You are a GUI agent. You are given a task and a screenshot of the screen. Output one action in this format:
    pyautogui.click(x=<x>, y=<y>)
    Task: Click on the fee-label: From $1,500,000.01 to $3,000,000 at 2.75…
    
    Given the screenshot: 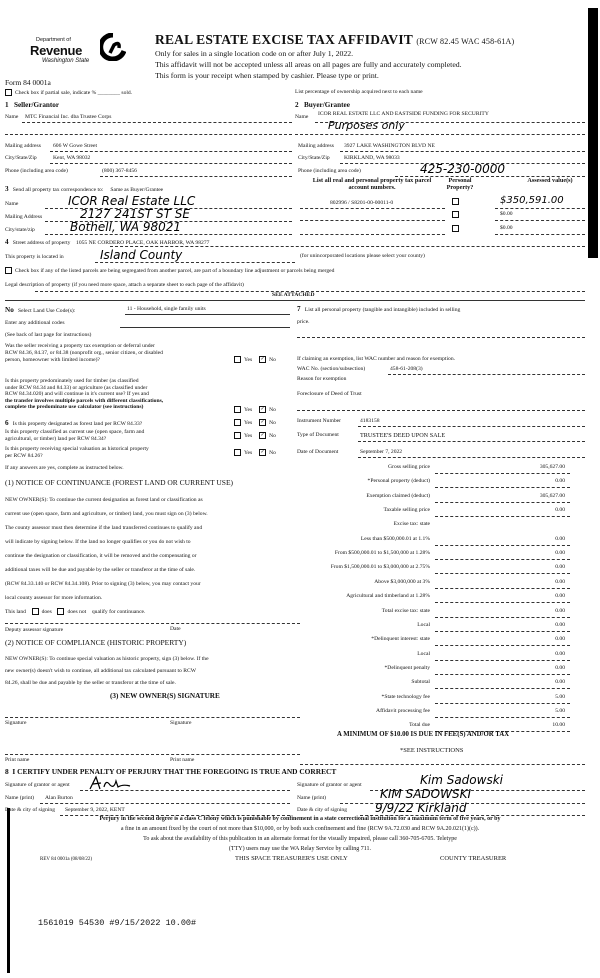 What is the action you would take?
    pyautogui.click(x=380, y=567)
    